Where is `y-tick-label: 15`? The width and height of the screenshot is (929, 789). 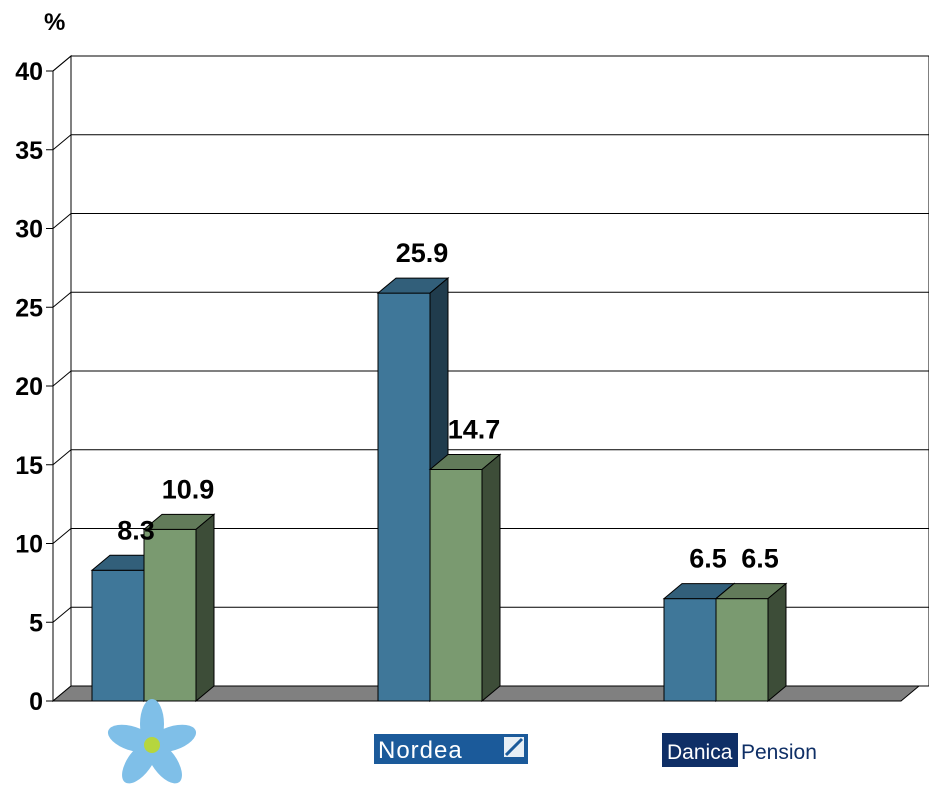
y-tick-label: 15 is located at coordinates (29, 466).